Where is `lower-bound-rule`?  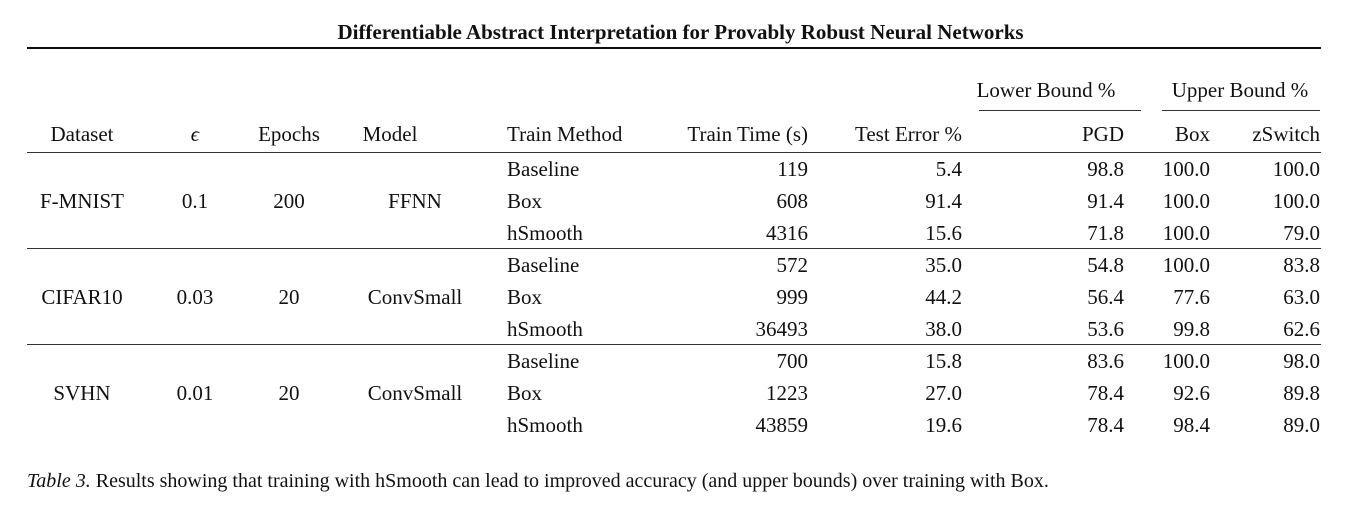
lower-bound-rule is located at coordinates (1060, 110).